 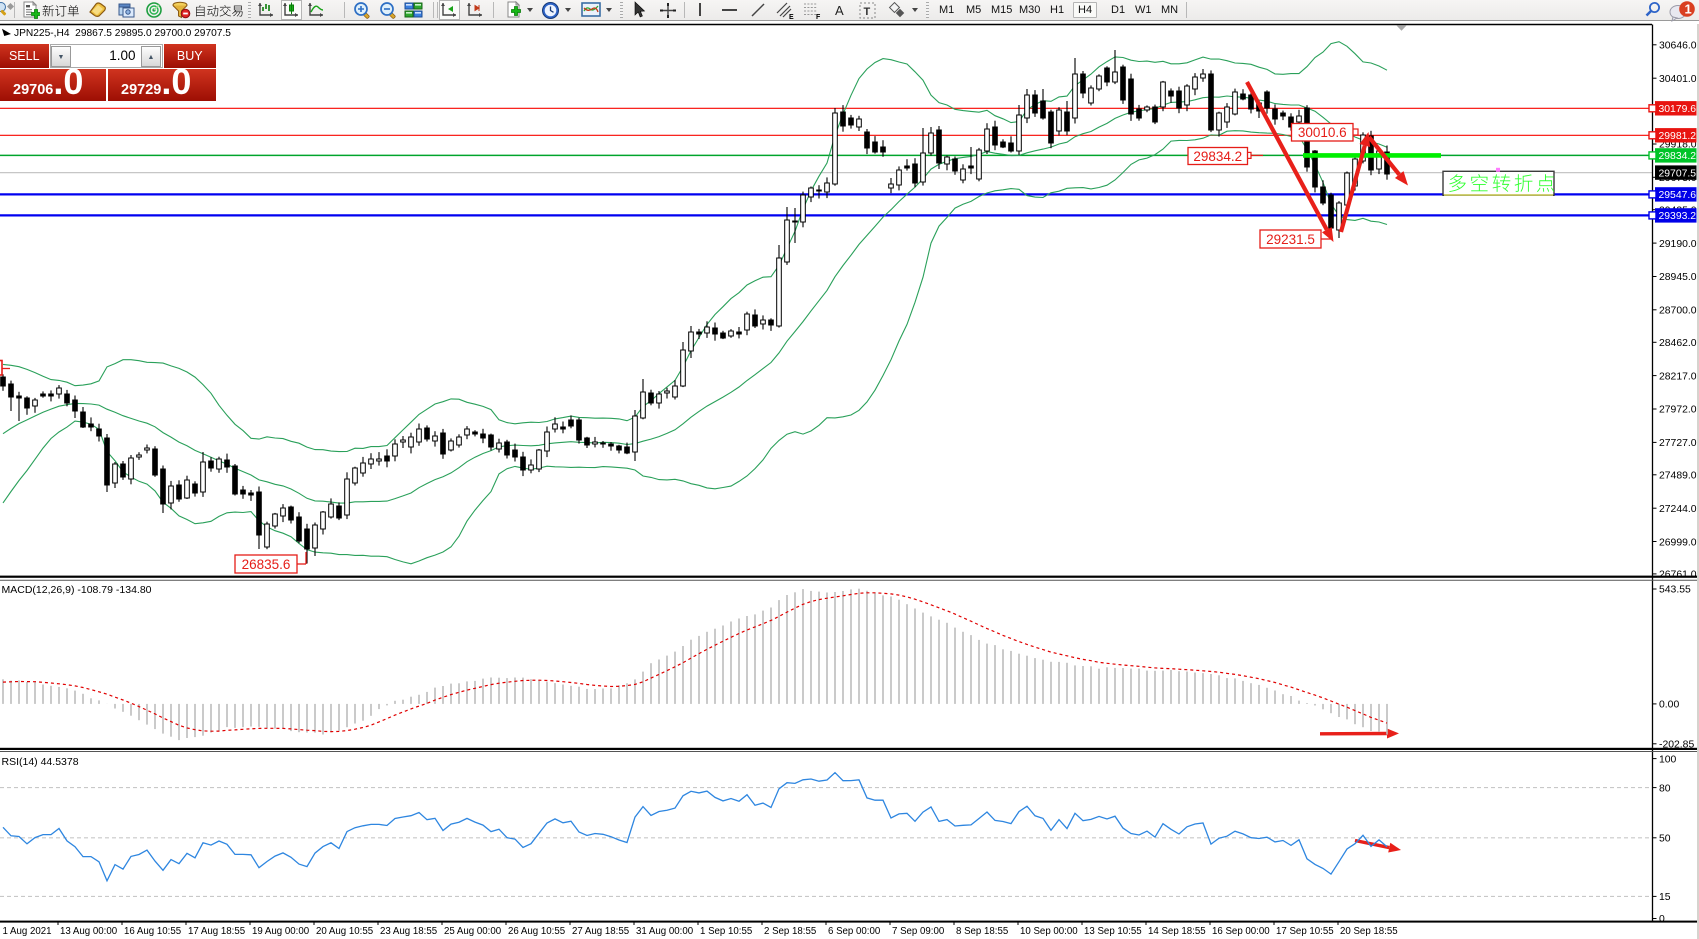 What do you see at coordinates (867, 12) in the screenshot?
I see `svg-text: T` at bounding box center [867, 12].